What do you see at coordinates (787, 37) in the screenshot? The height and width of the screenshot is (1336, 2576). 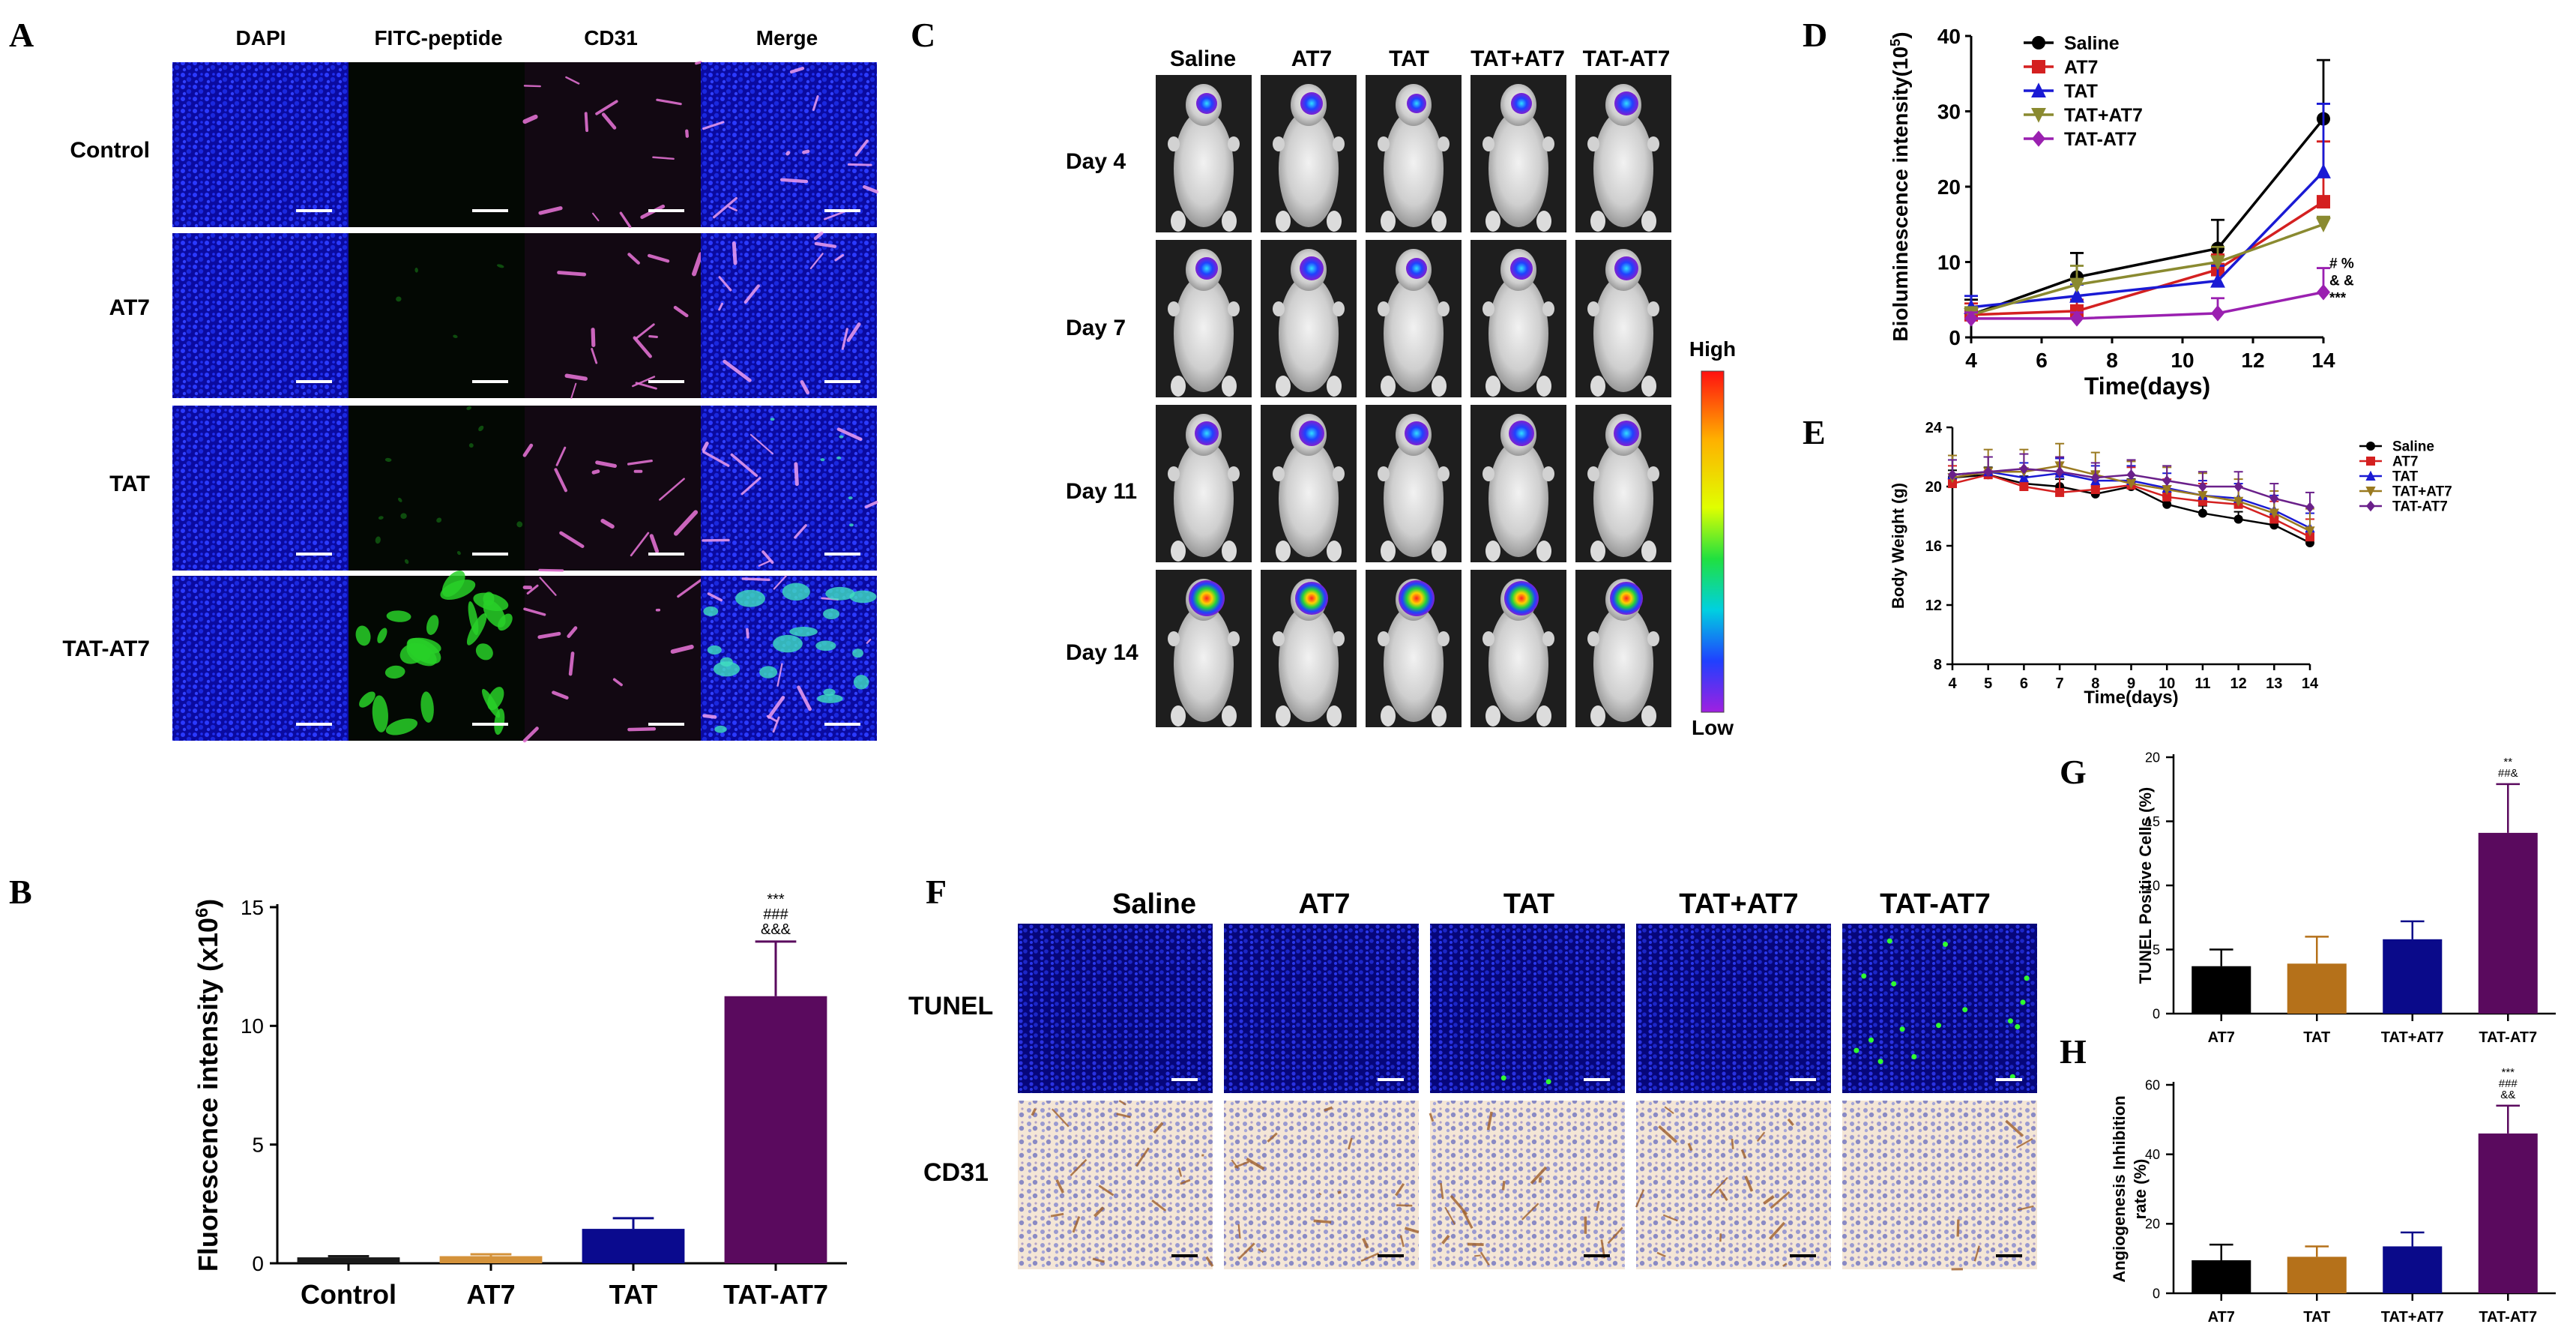 I see `panel-a-col-header: Merge` at bounding box center [787, 37].